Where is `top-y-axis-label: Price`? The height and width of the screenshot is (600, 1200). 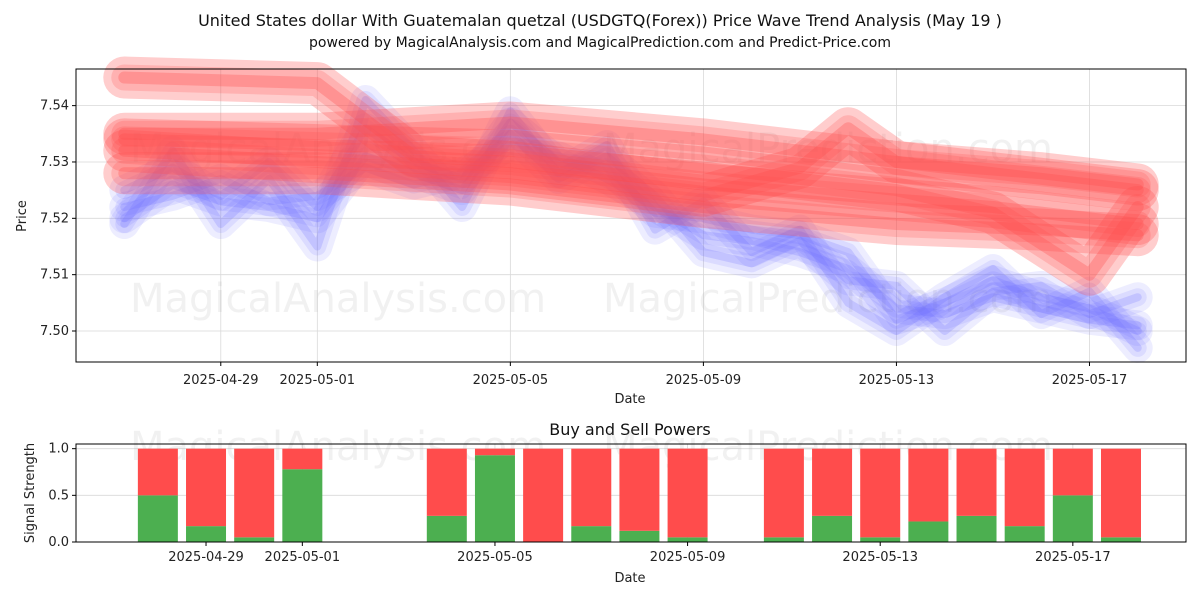
top-y-axis-label: Price is located at coordinates (22, 216).